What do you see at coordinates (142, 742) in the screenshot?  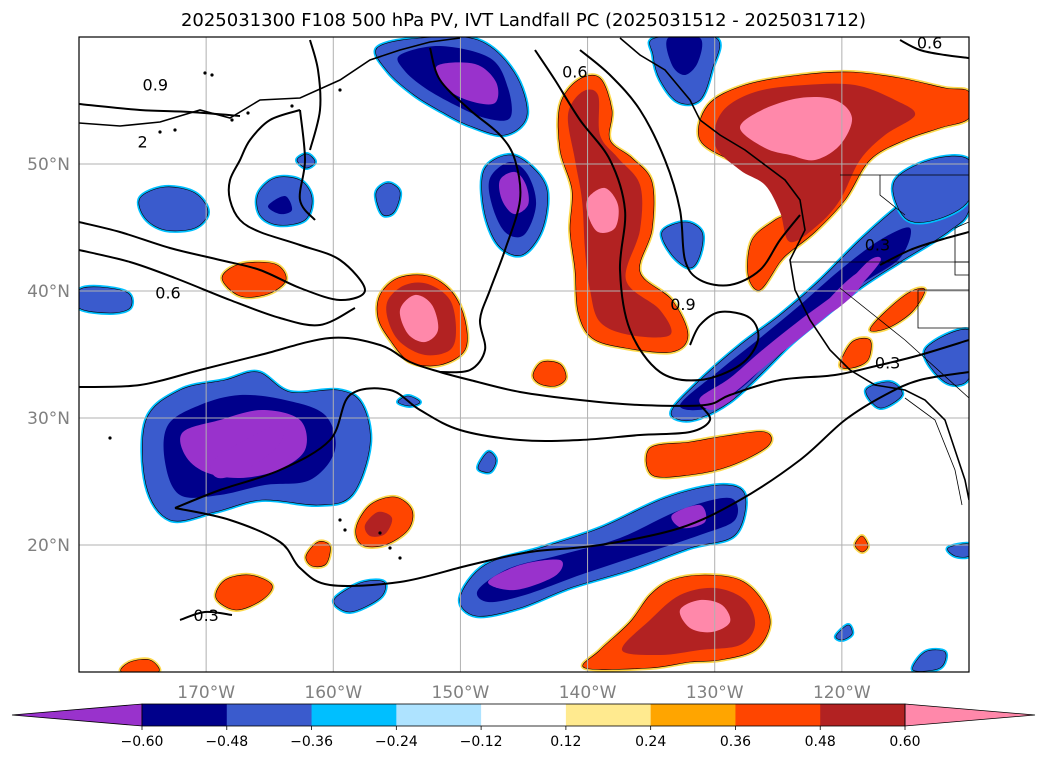 I see `colorbar-tick-label: −0.60` at bounding box center [142, 742].